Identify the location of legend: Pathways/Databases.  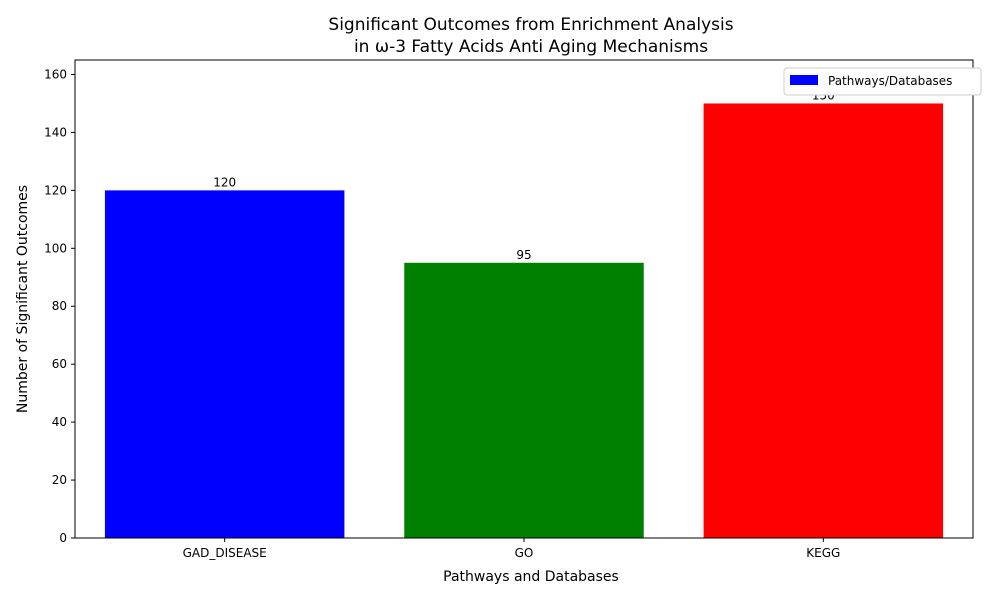
(882, 81).